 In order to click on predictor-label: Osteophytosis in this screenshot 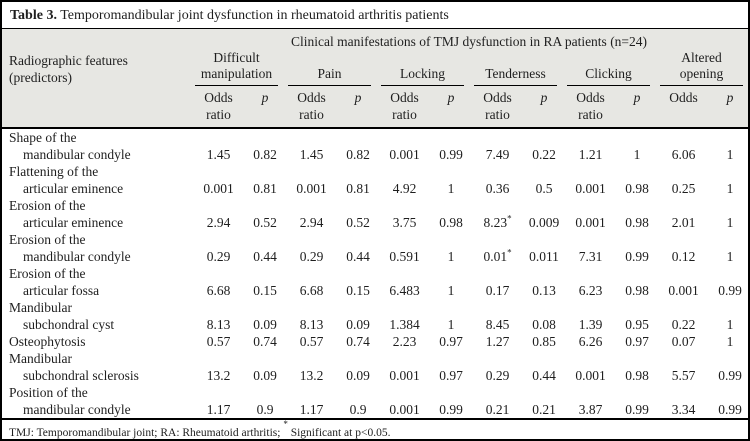, I will do `click(96, 341)`.